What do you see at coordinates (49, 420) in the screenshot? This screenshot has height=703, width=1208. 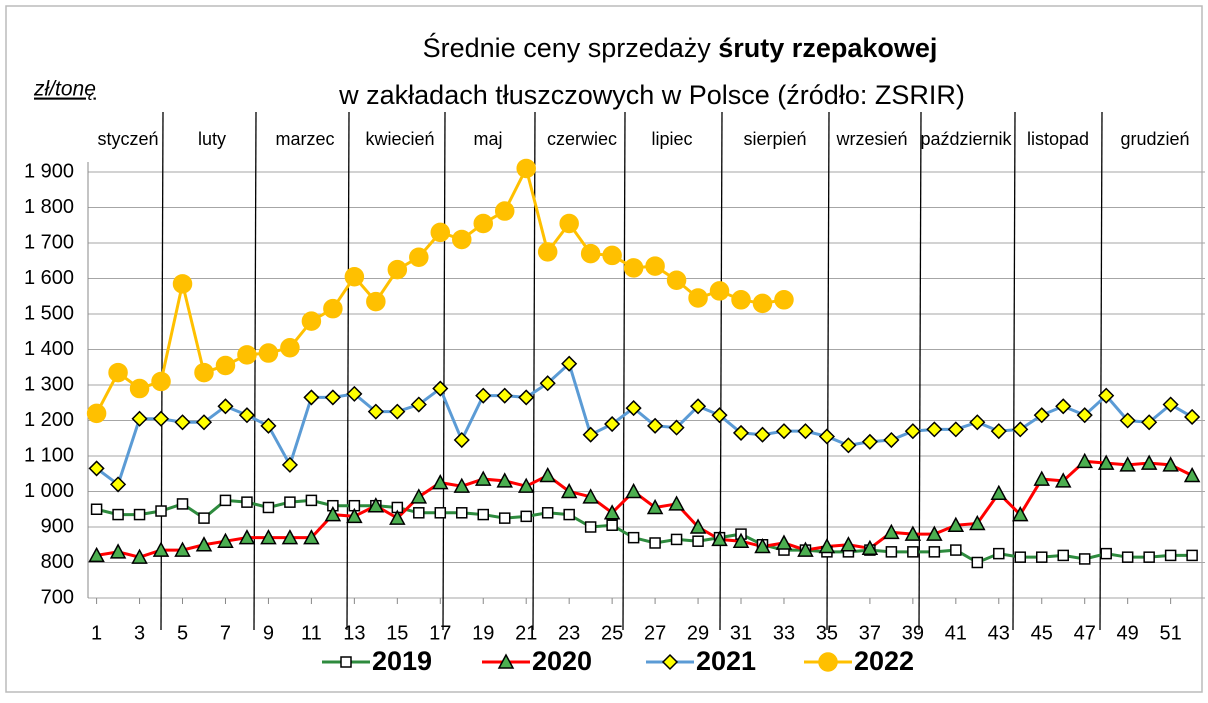 I see `y-tick-label: 1 200` at bounding box center [49, 420].